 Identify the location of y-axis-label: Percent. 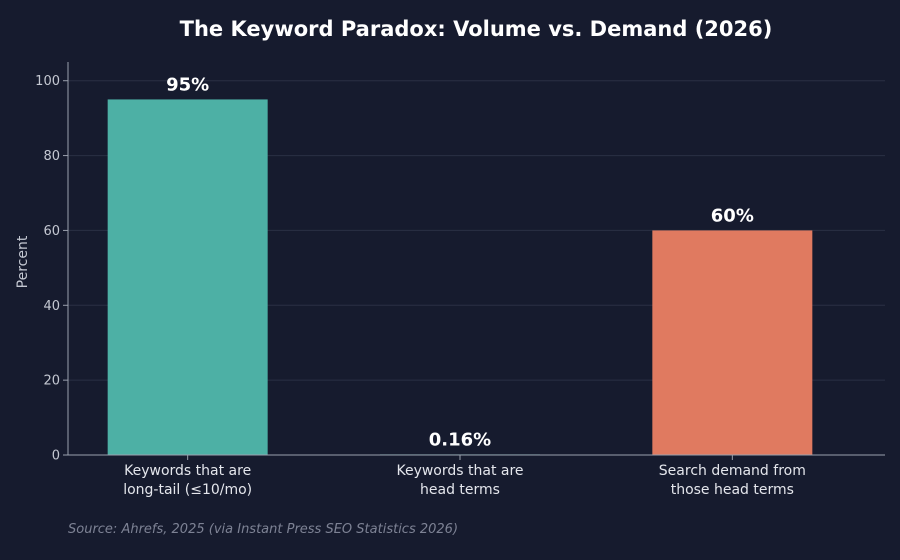
(23, 261).